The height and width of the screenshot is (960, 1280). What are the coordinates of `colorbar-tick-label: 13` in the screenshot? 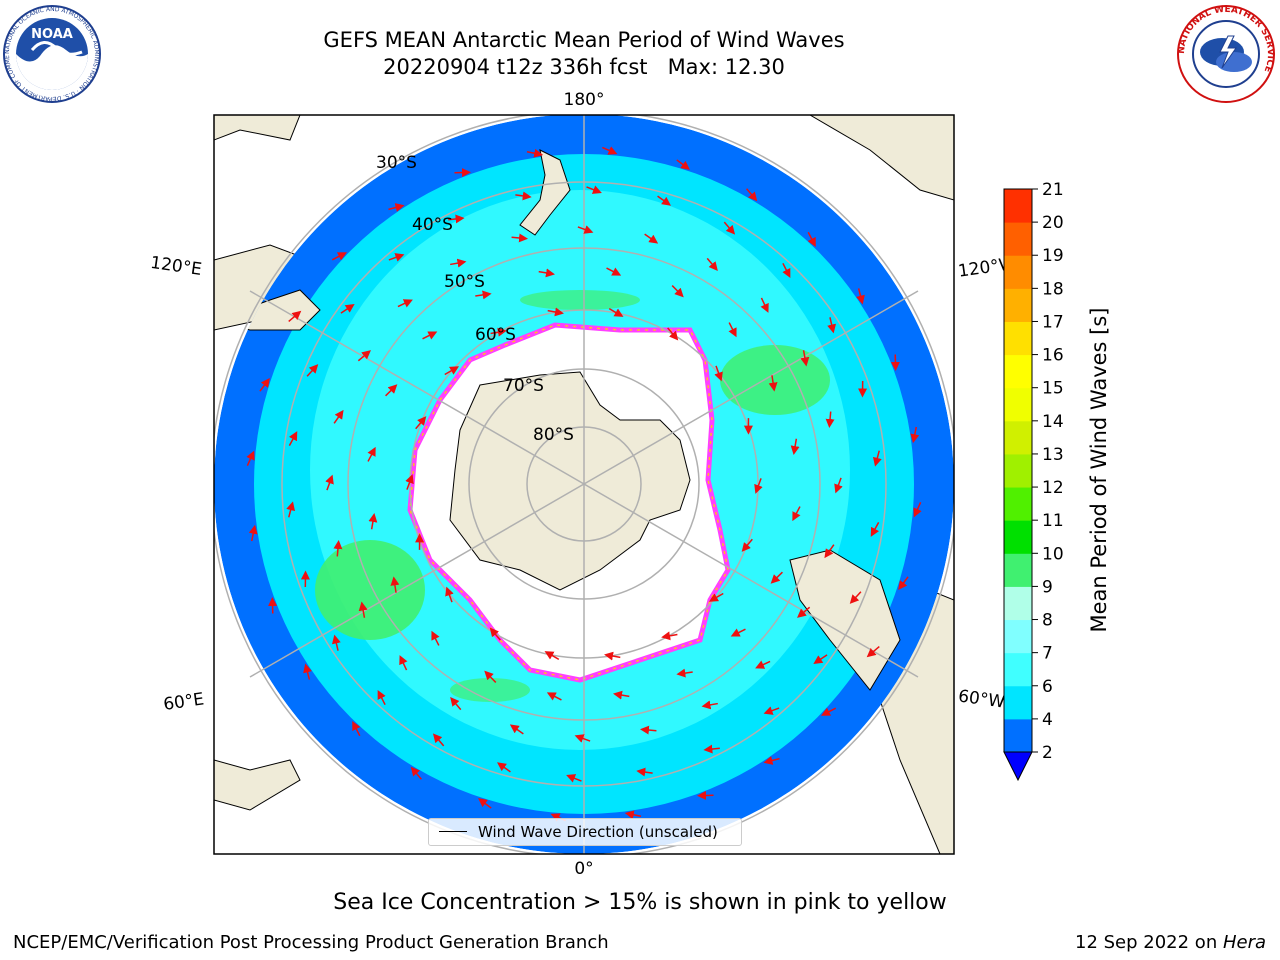 It's located at (1053, 455).